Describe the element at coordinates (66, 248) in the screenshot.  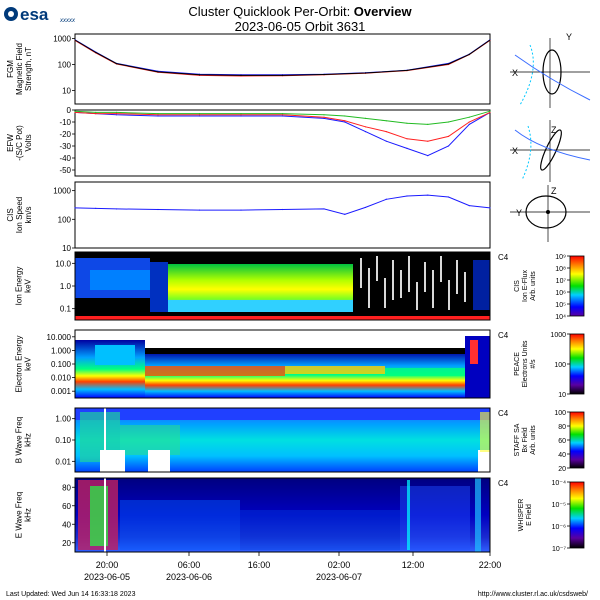
I see `cis-ytick-label: 10` at that location.